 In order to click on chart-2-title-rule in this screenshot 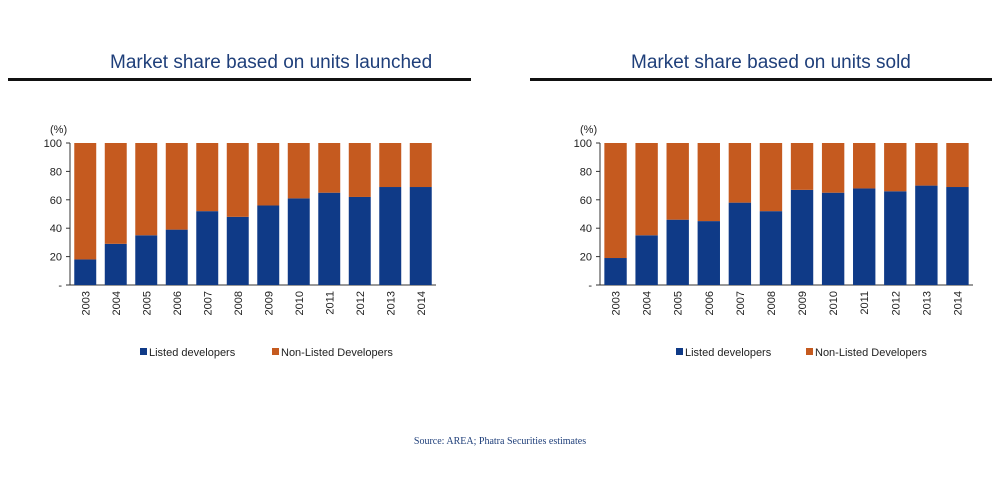, I will do `click(761, 79)`.